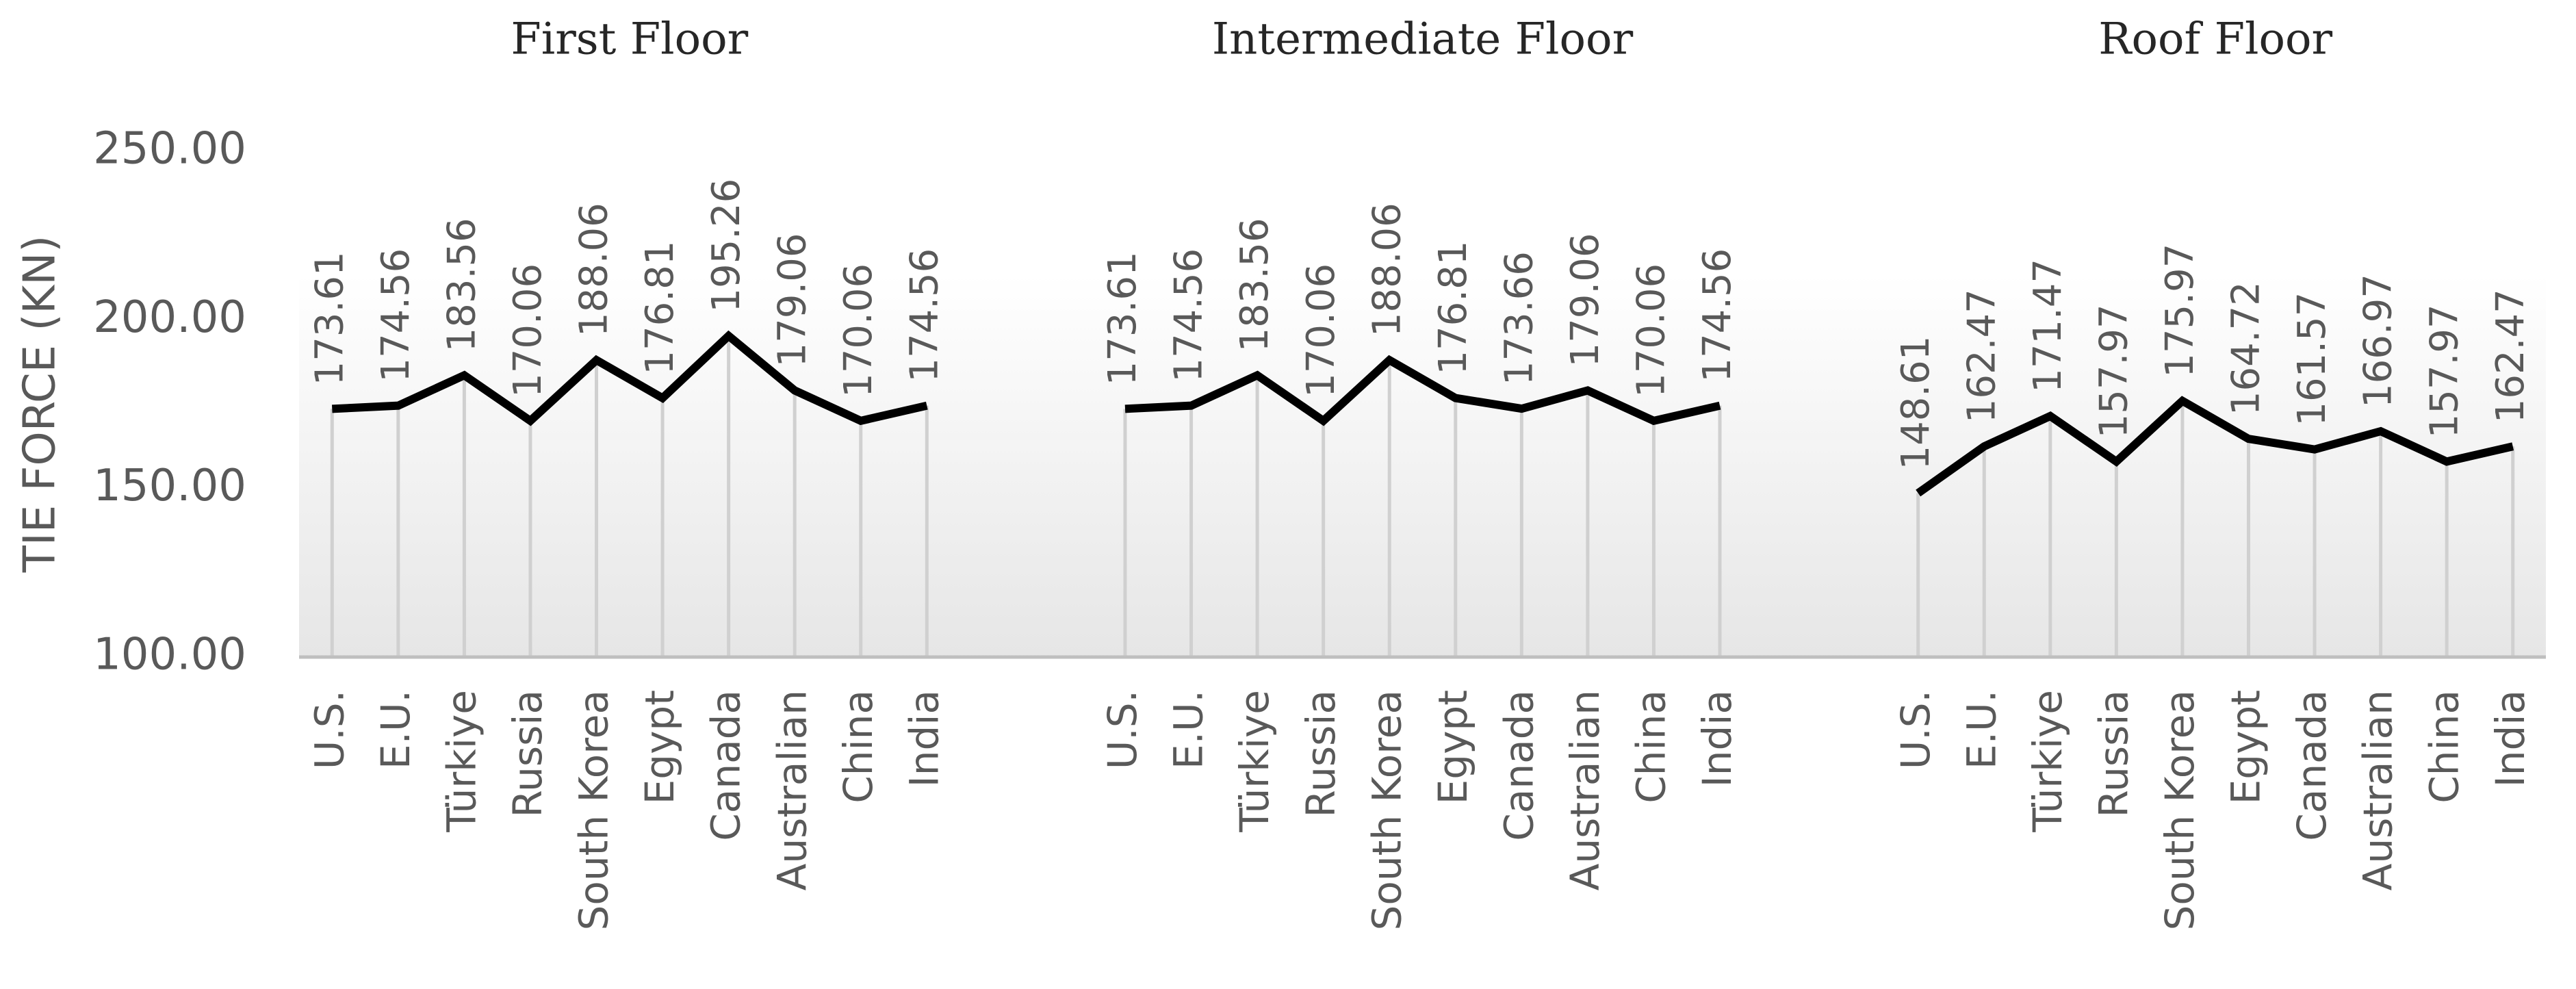 This screenshot has height=989, width=2576. Describe the element at coordinates (169, 655) in the screenshot. I see `y-tick-label: 100.00` at that location.